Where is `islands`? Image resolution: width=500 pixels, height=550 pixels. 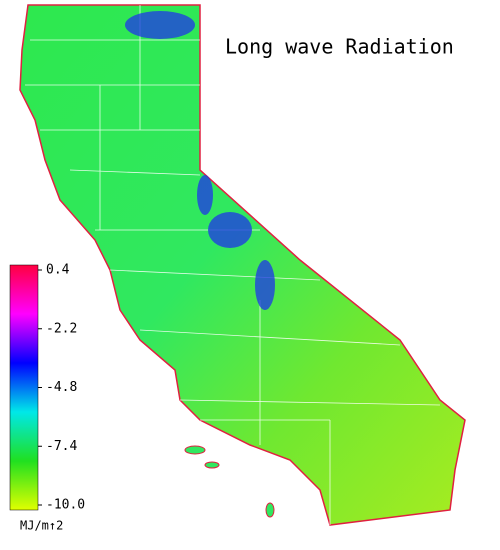 islands is located at coordinates (229, 481).